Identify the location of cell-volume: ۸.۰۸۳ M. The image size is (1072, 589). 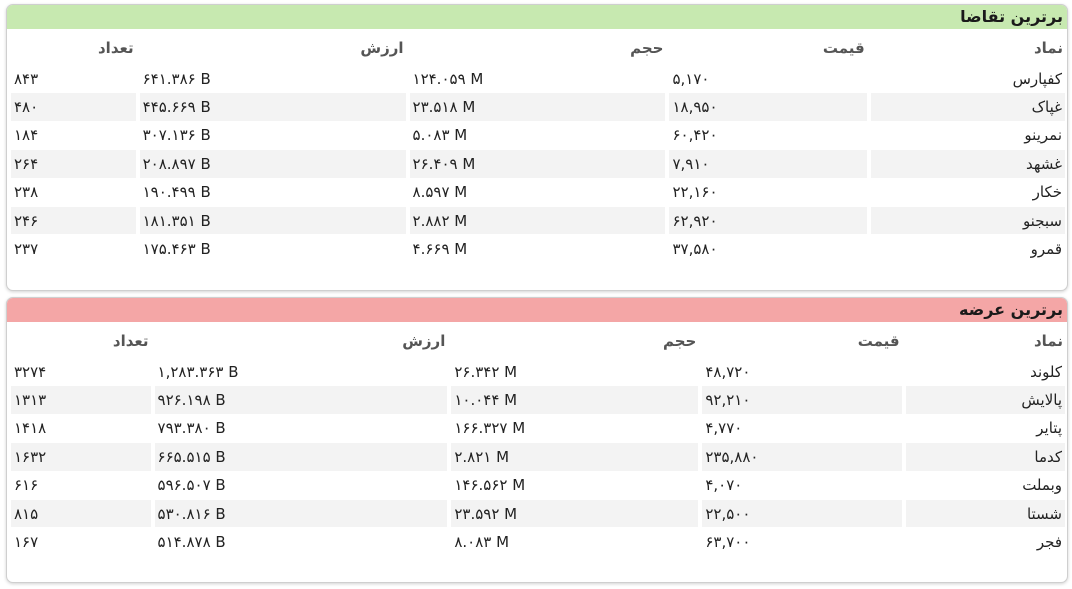
(575, 542).